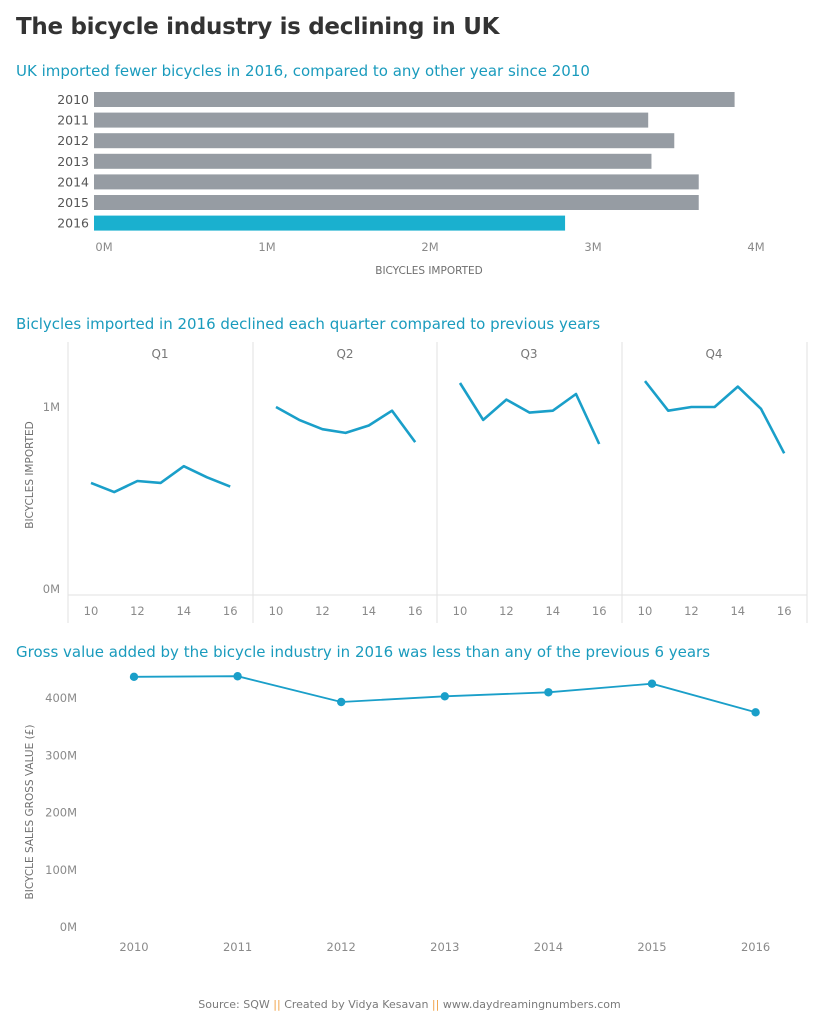 This screenshot has width=819, height=1024. What do you see at coordinates (528, 354) in the screenshot?
I see `panel-label-Q3: Q3` at bounding box center [528, 354].